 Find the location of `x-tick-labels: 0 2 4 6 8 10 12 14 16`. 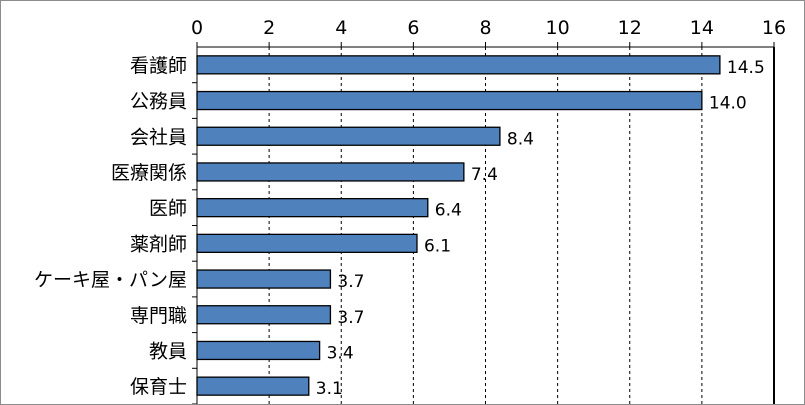

x-tick-labels: 0 2 4 6 8 10 12 14 16 is located at coordinates (488, 28).